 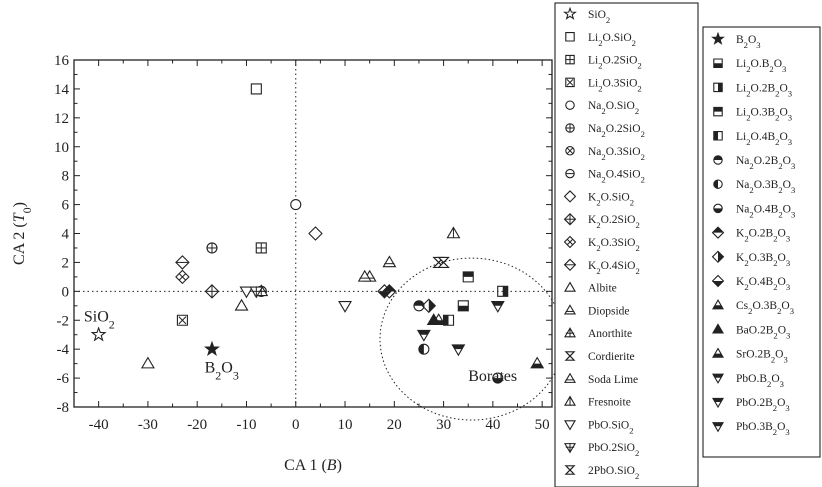 What do you see at coordinates (63, 408) in the screenshot?
I see `y-tick-label: -8` at bounding box center [63, 408].